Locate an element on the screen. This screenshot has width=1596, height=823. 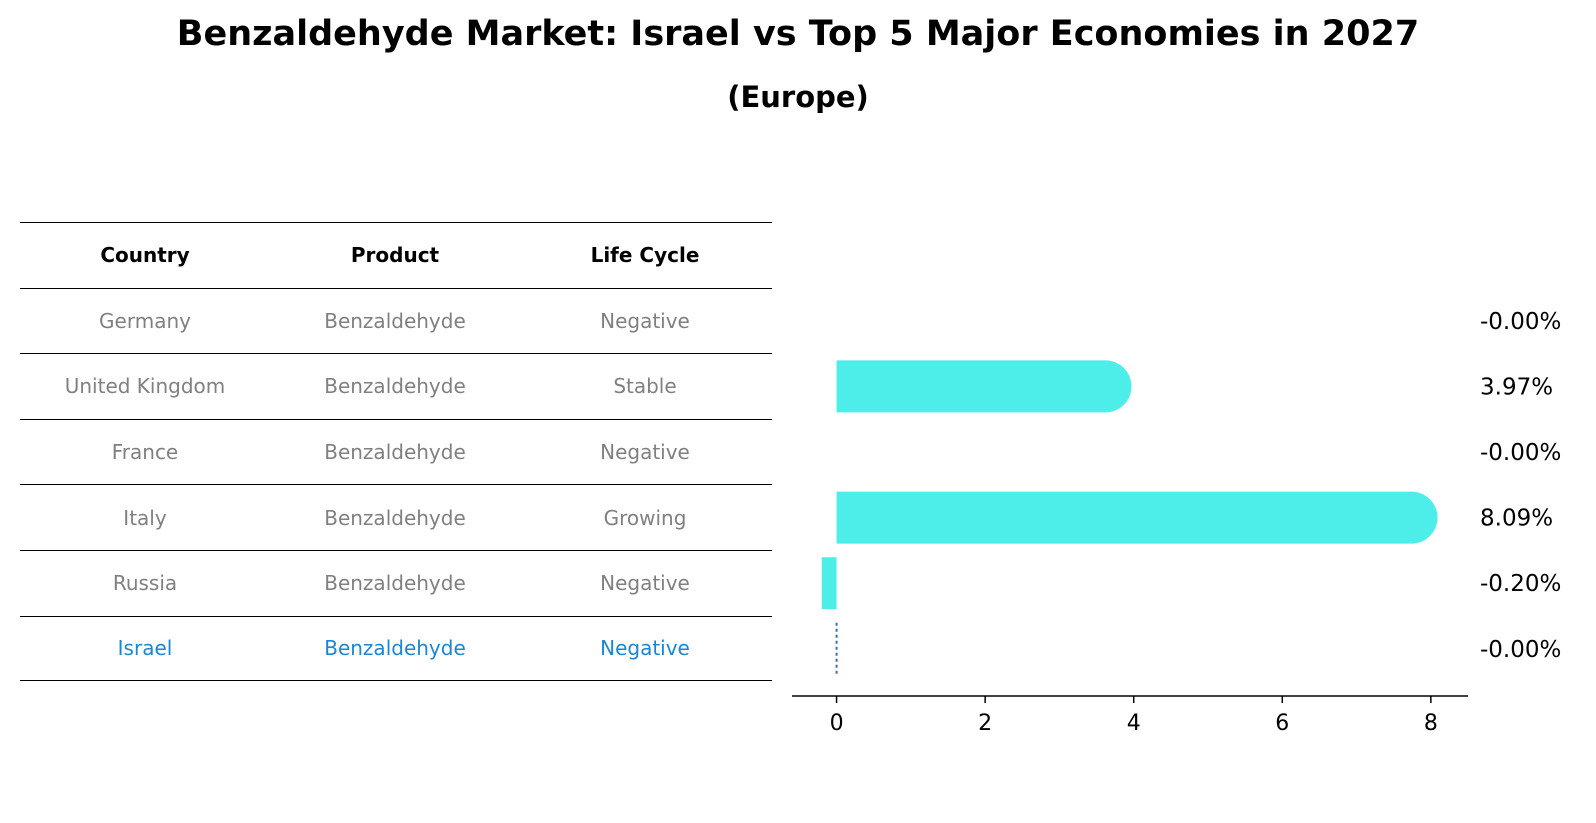
table-row: Russia Benzaldehyde Negative is located at coordinates (396, 582).